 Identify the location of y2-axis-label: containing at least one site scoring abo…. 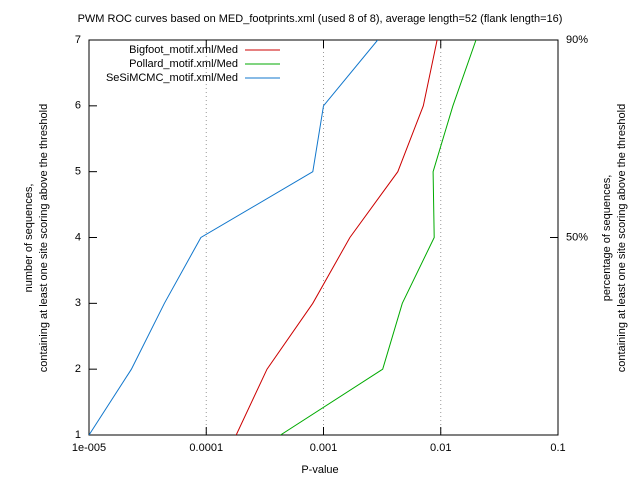
(622, 238).